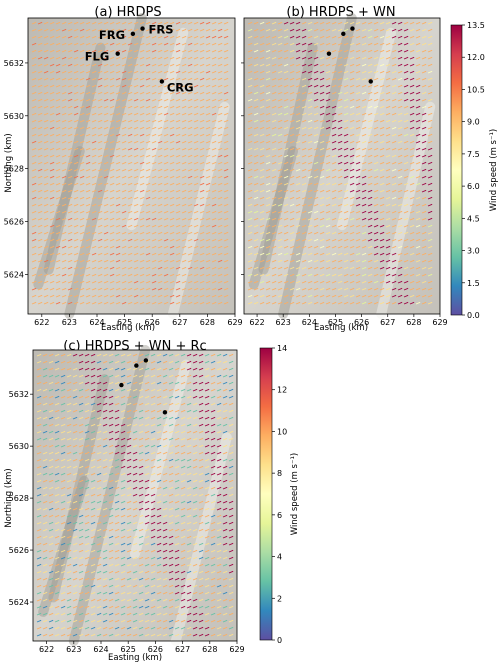 The height and width of the screenshot is (666, 500). I want to click on x-tick-label: 626, so click(152, 322).